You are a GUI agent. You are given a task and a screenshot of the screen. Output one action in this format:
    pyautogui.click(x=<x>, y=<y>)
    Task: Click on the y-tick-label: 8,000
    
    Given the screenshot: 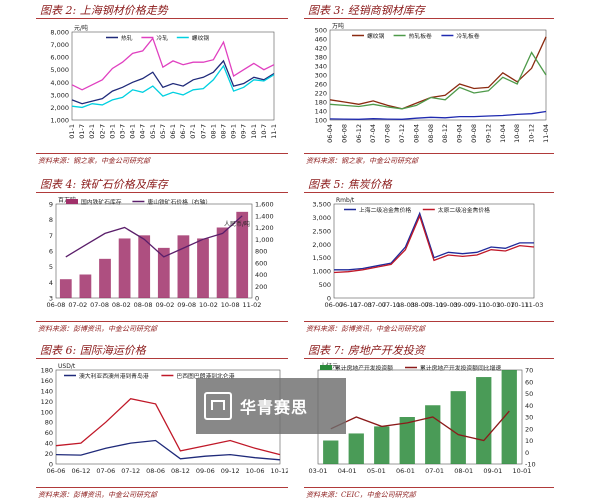 What is the action you would take?
    pyautogui.click(x=59, y=33)
    